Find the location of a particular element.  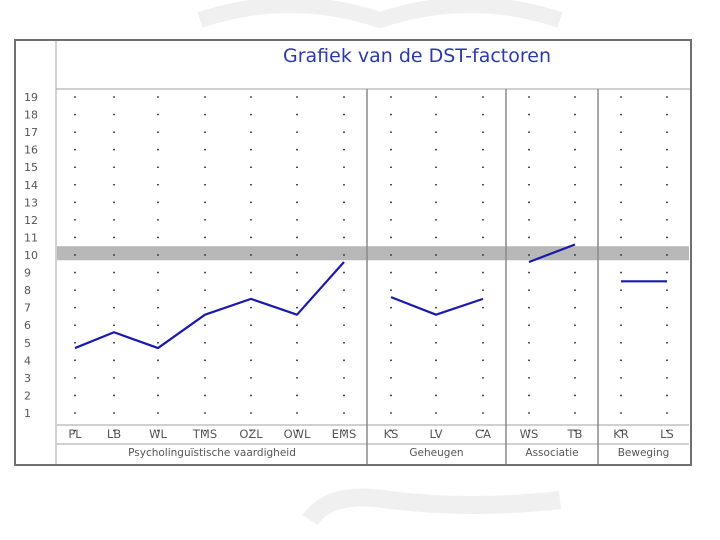

ytick-label: 6 is located at coordinates (27, 325).